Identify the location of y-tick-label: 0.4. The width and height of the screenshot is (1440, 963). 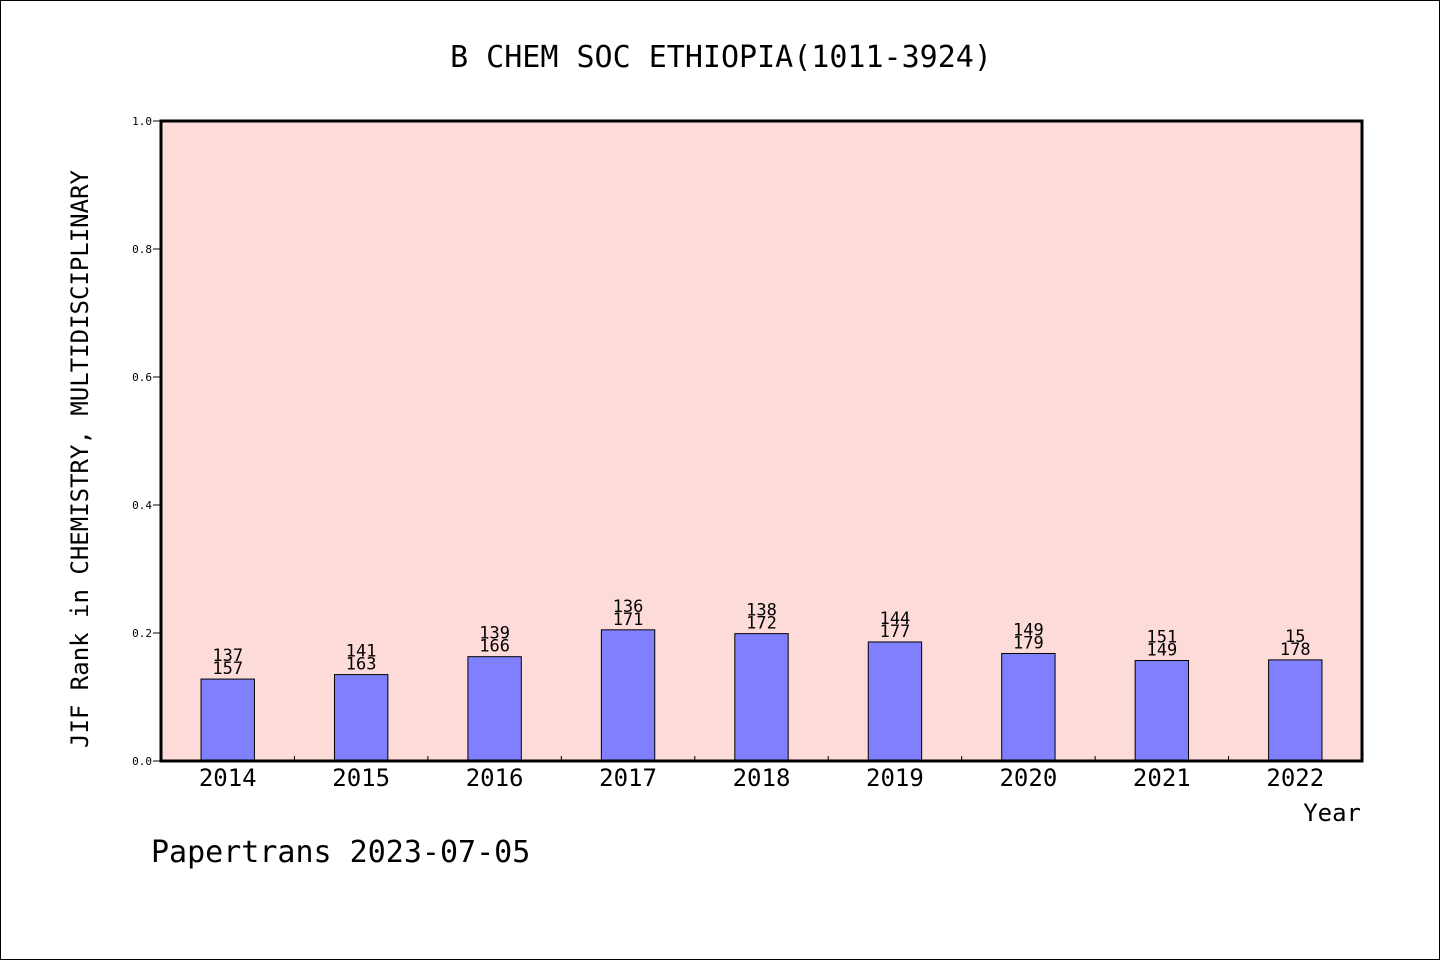
(142, 505).